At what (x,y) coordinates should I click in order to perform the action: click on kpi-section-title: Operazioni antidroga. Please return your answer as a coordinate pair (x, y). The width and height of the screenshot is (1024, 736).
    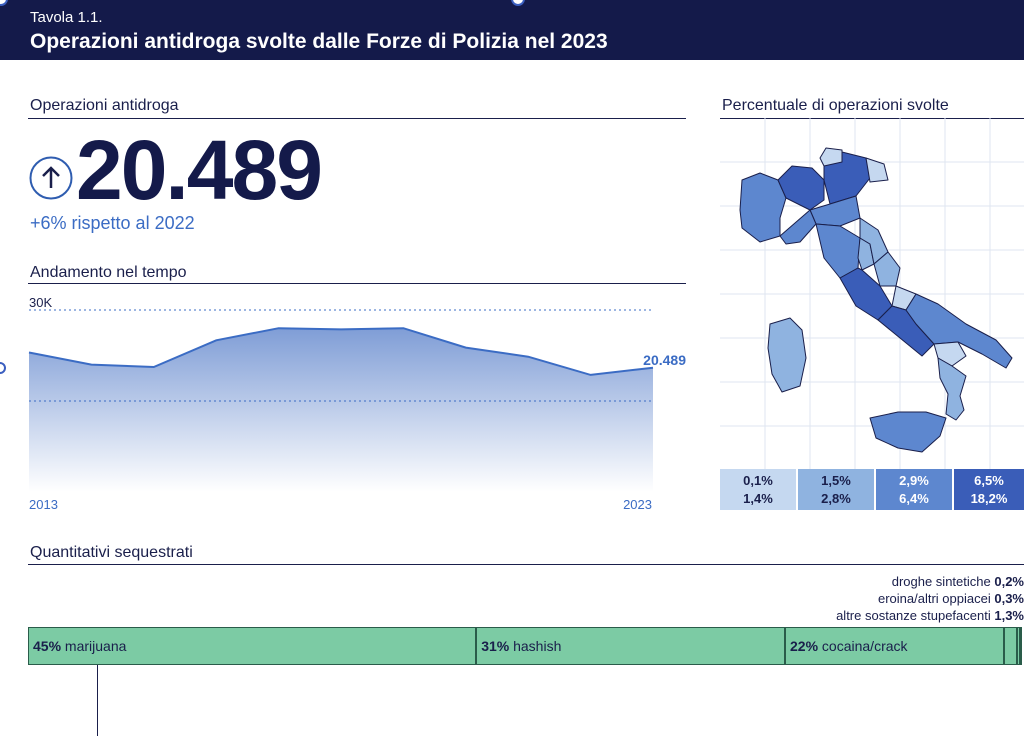
    Looking at the image, I should click on (104, 105).